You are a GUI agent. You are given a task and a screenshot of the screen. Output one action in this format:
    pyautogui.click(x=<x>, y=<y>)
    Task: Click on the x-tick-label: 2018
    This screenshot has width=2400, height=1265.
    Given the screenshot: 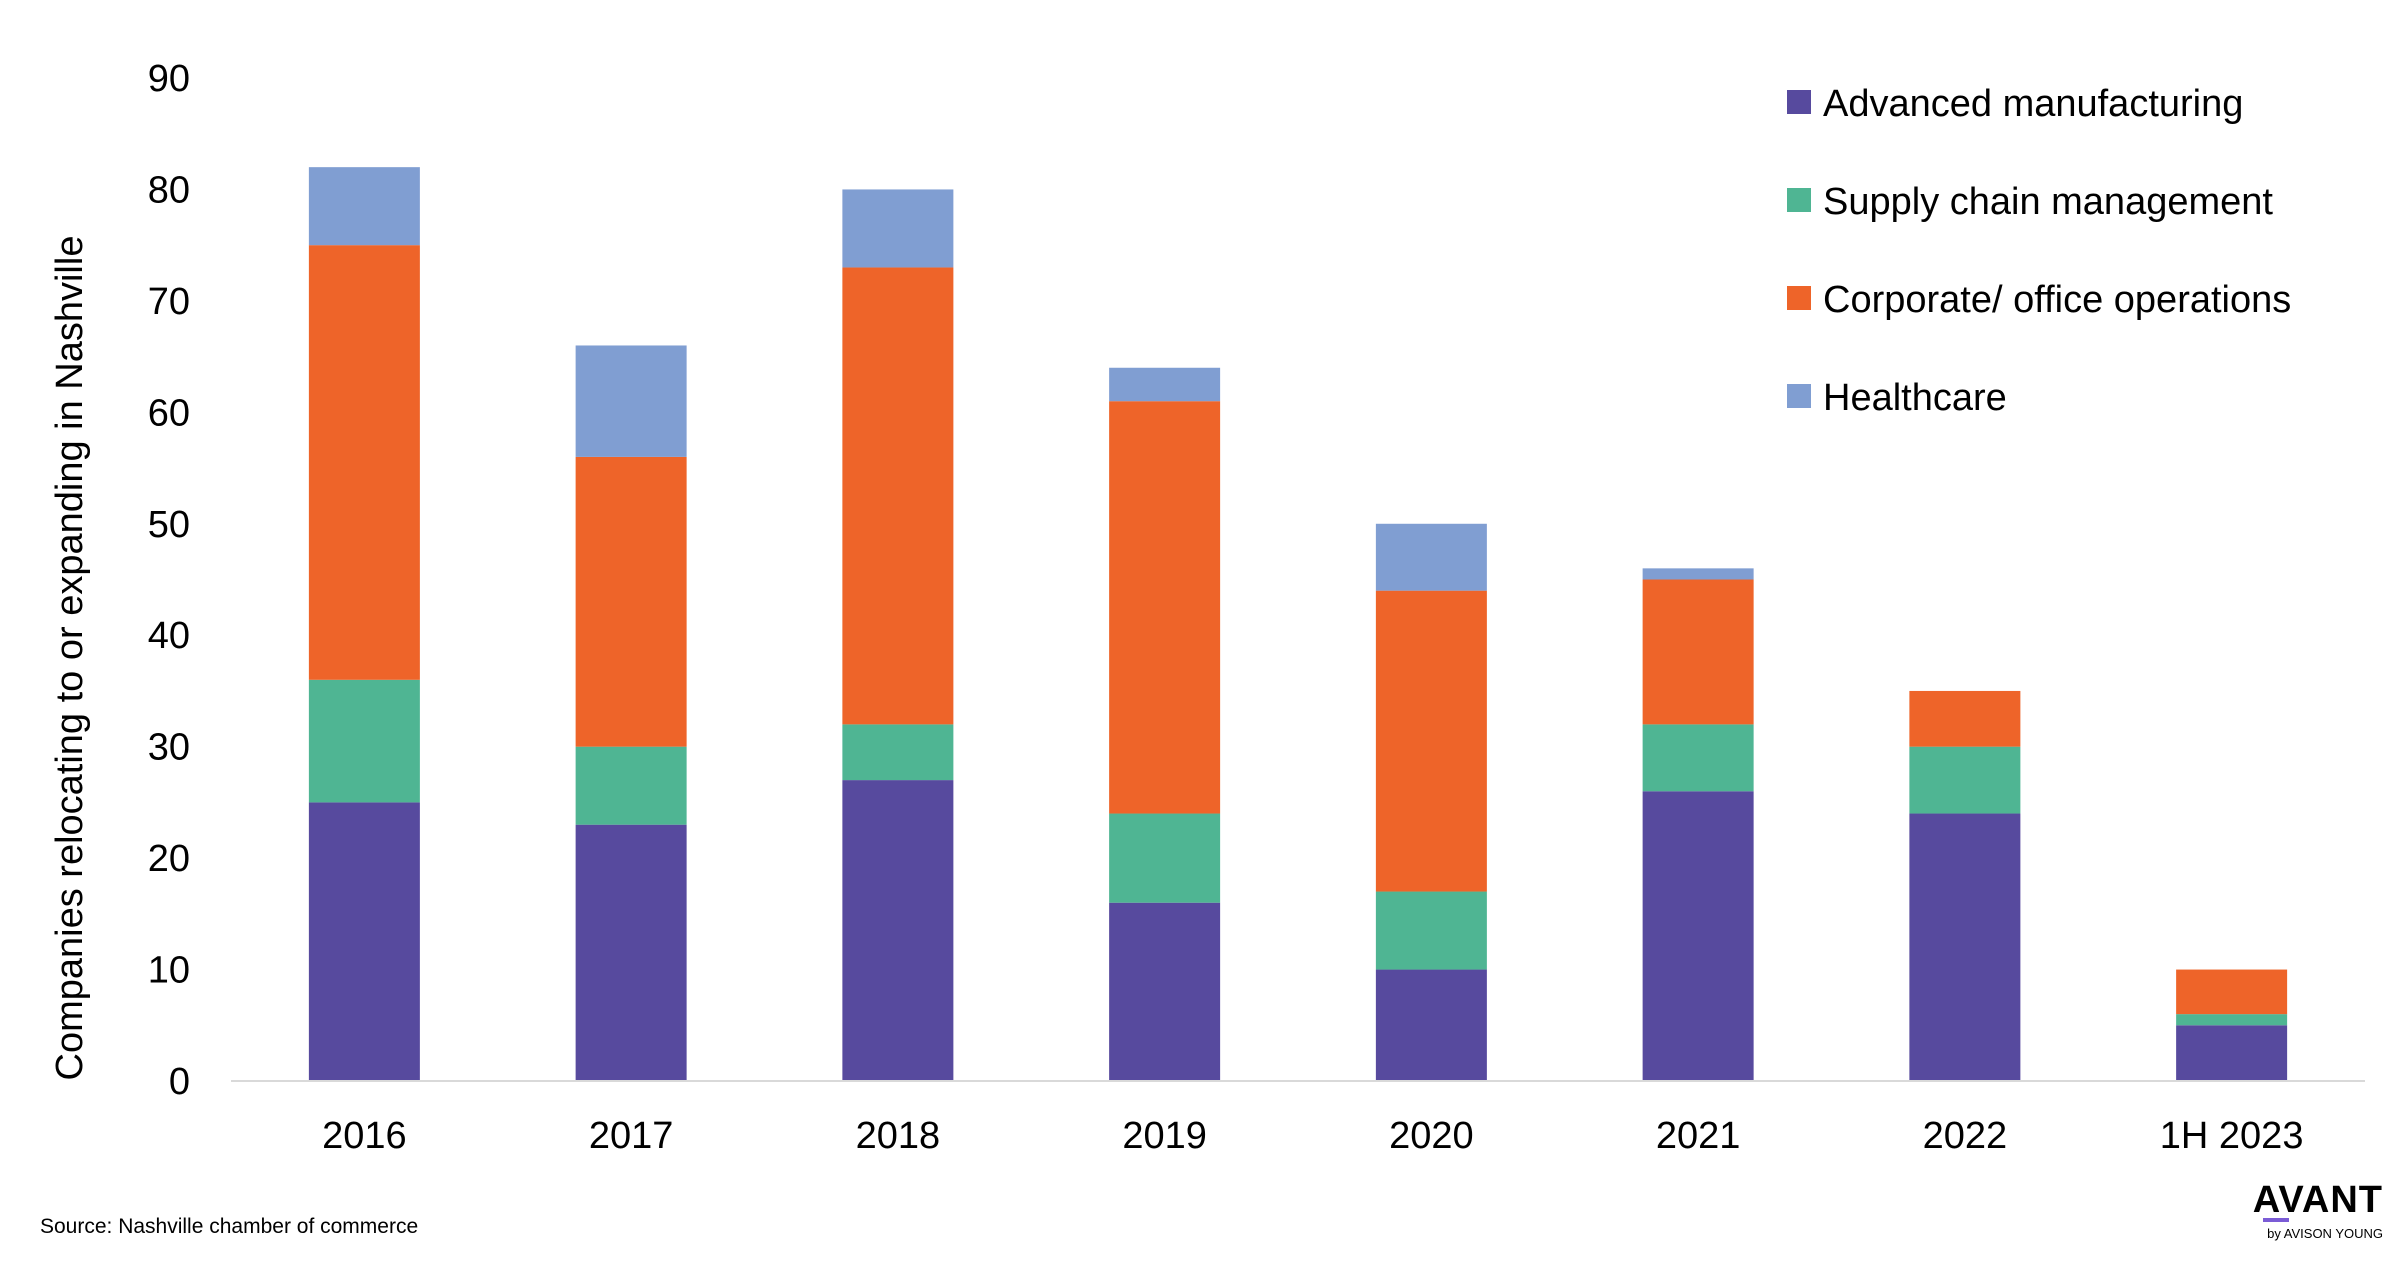 What is the action you would take?
    pyautogui.click(x=898, y=1136)
    